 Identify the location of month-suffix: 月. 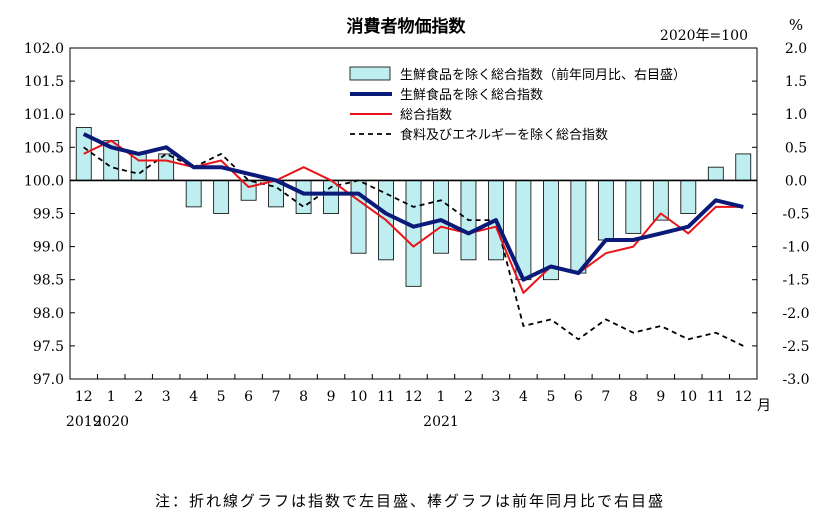
(764, 406).